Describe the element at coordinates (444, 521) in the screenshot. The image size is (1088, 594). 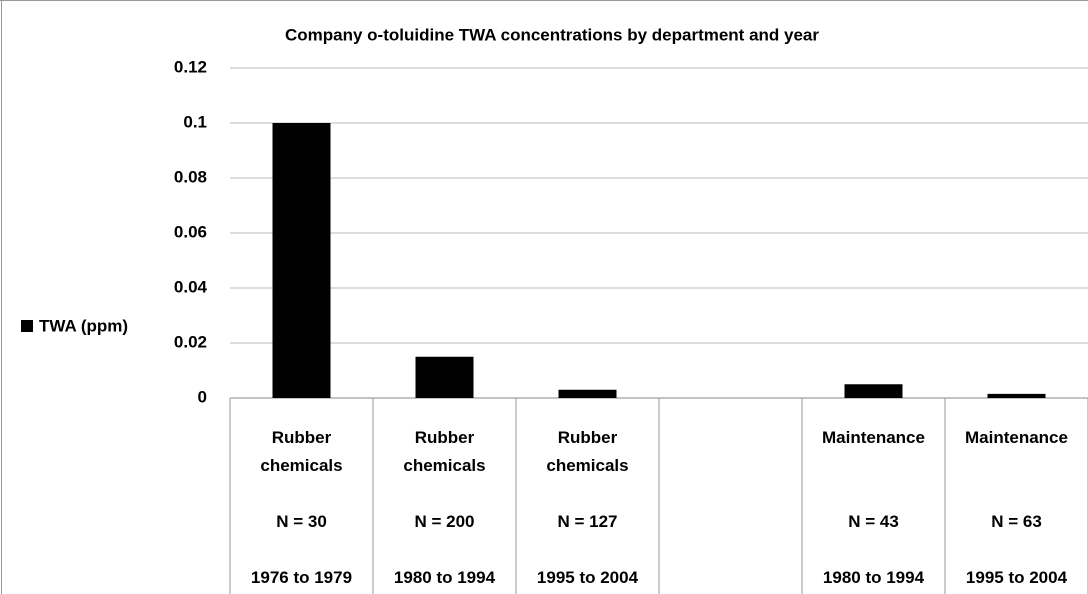
I see `x-tick-label: N = 200` at that location.